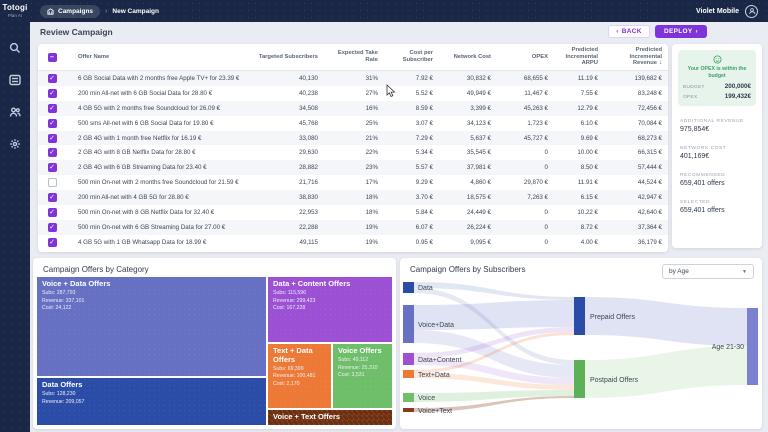 The height and width of the screenshot is (432, 768). What do you see at coordinates (535, 108) in the screenshot?
I see `cell-opex: 45,263 €` at bounding box center [535, 108].